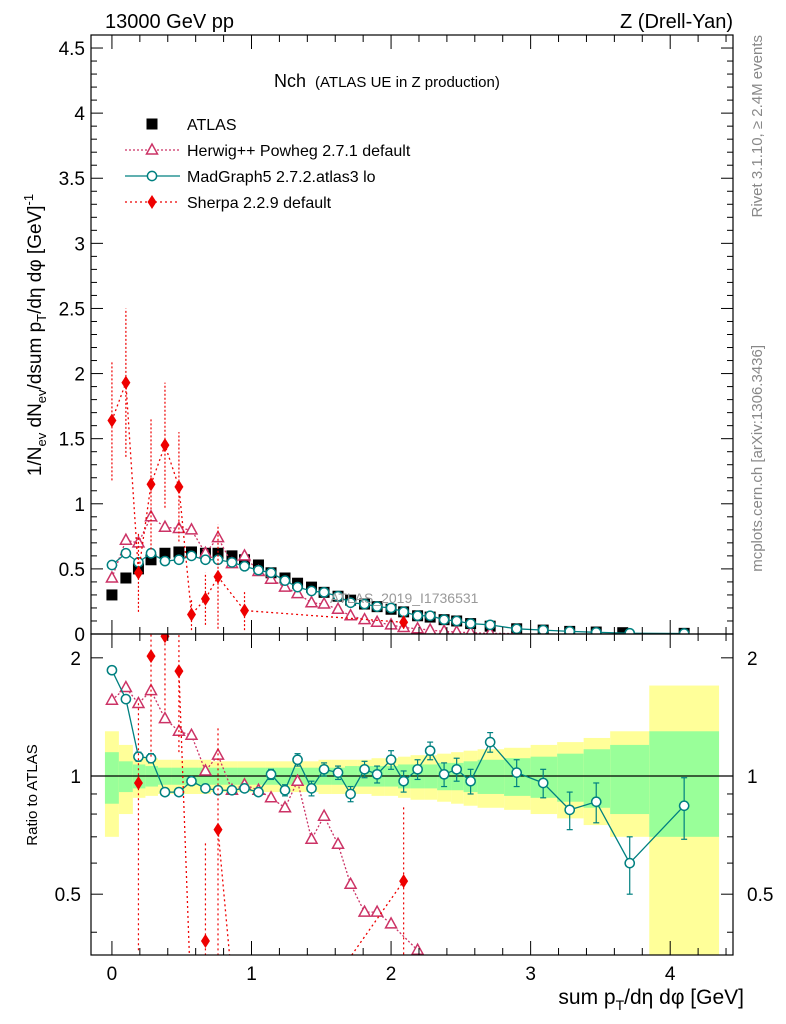 Image resolution: width=786 pixels, height=1024 pixels. Describe the element at coordinates (752, 659) in the screenshot. I see `ratio-y-tick-label-right: 2` at that location.